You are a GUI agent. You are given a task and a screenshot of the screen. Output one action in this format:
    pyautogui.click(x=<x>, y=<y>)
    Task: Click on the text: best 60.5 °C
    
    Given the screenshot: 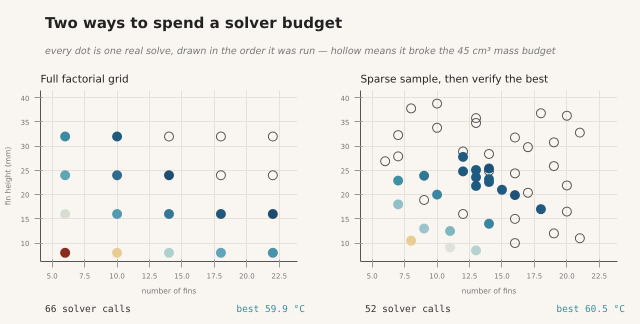 What is the action you would take?
    pyautogui.click(x=590, y=310)
    